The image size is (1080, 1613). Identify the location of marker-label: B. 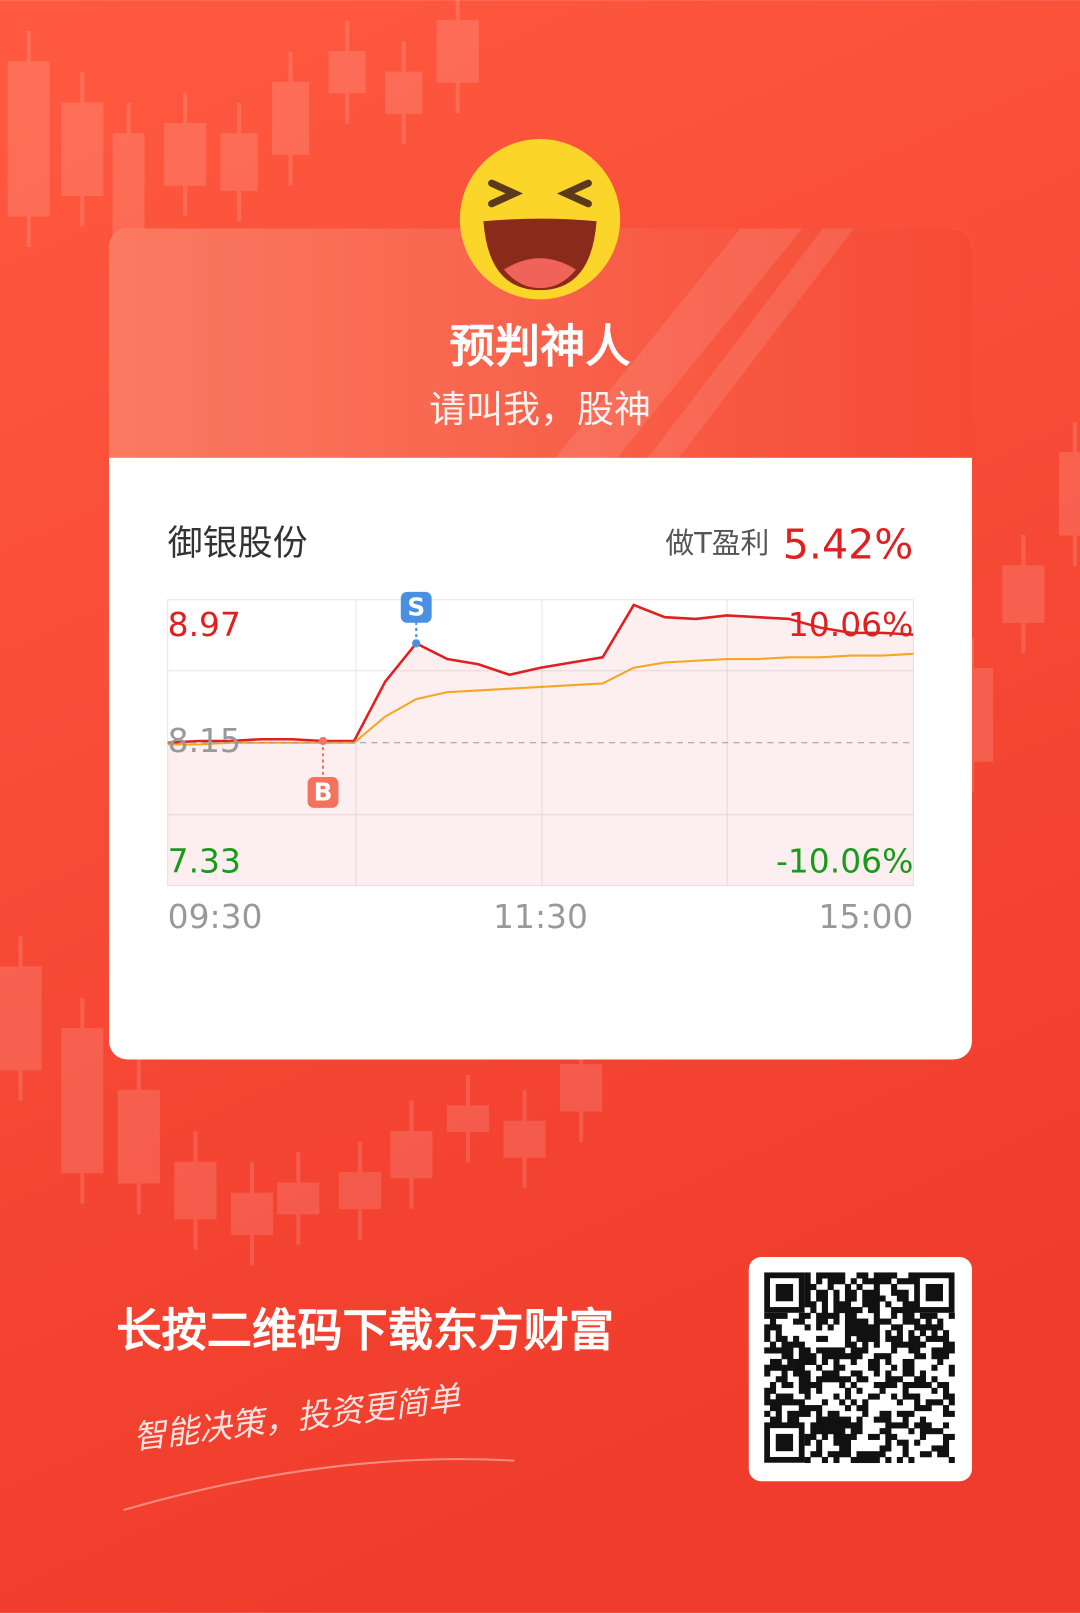
(323, 791).